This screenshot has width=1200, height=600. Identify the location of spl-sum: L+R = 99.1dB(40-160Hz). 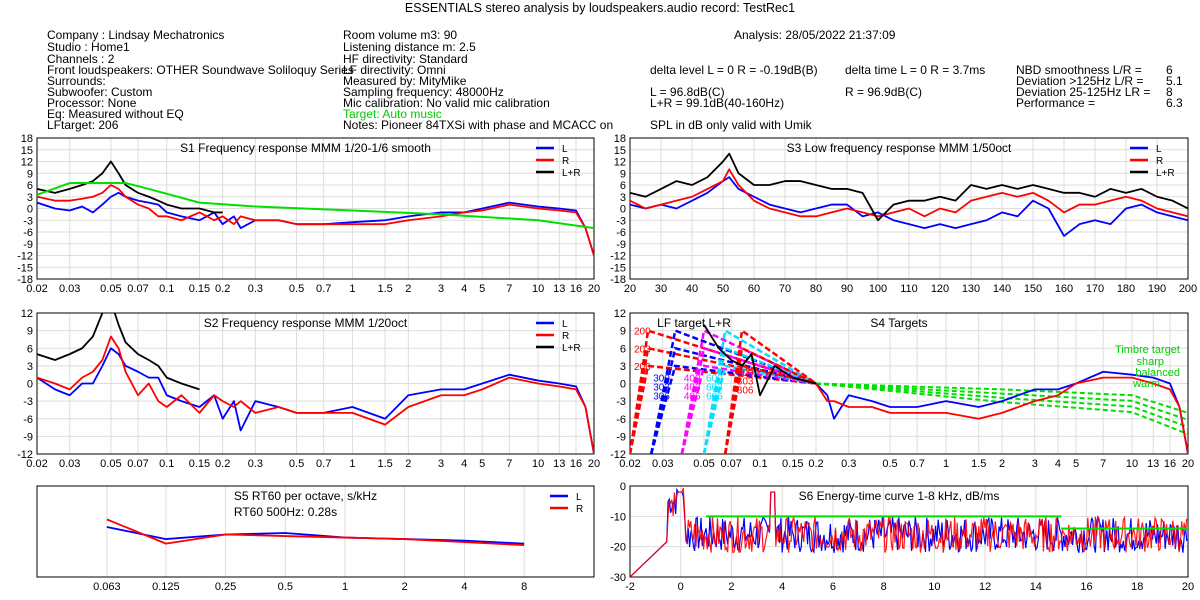
(717, 103).